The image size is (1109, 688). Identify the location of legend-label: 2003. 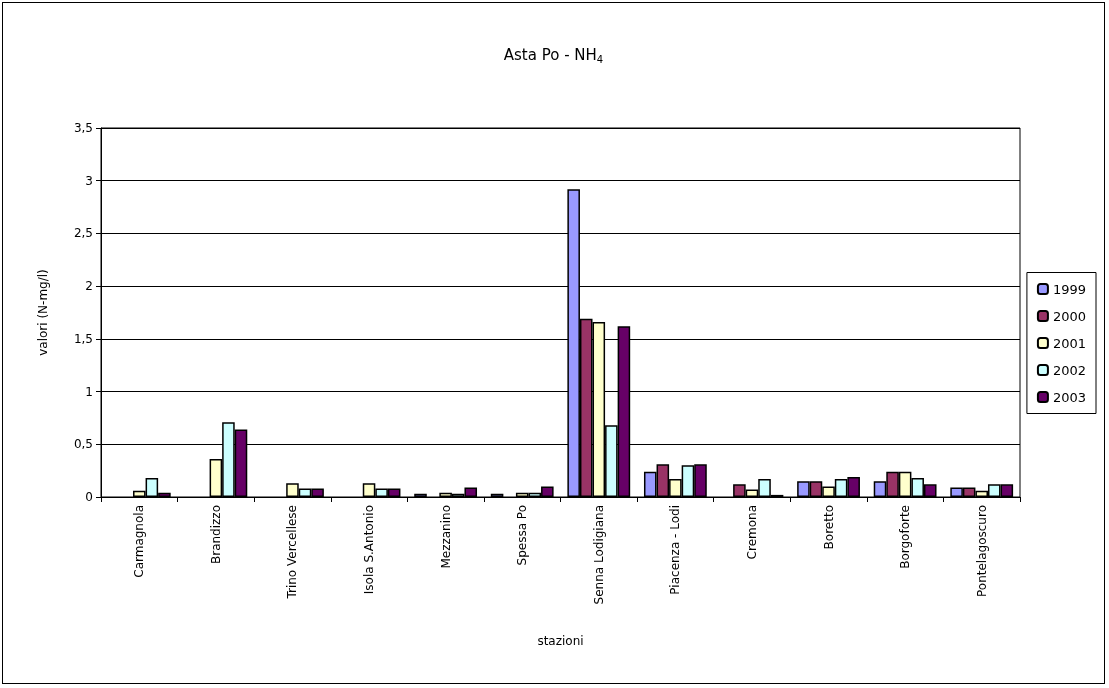
(1069, 397).